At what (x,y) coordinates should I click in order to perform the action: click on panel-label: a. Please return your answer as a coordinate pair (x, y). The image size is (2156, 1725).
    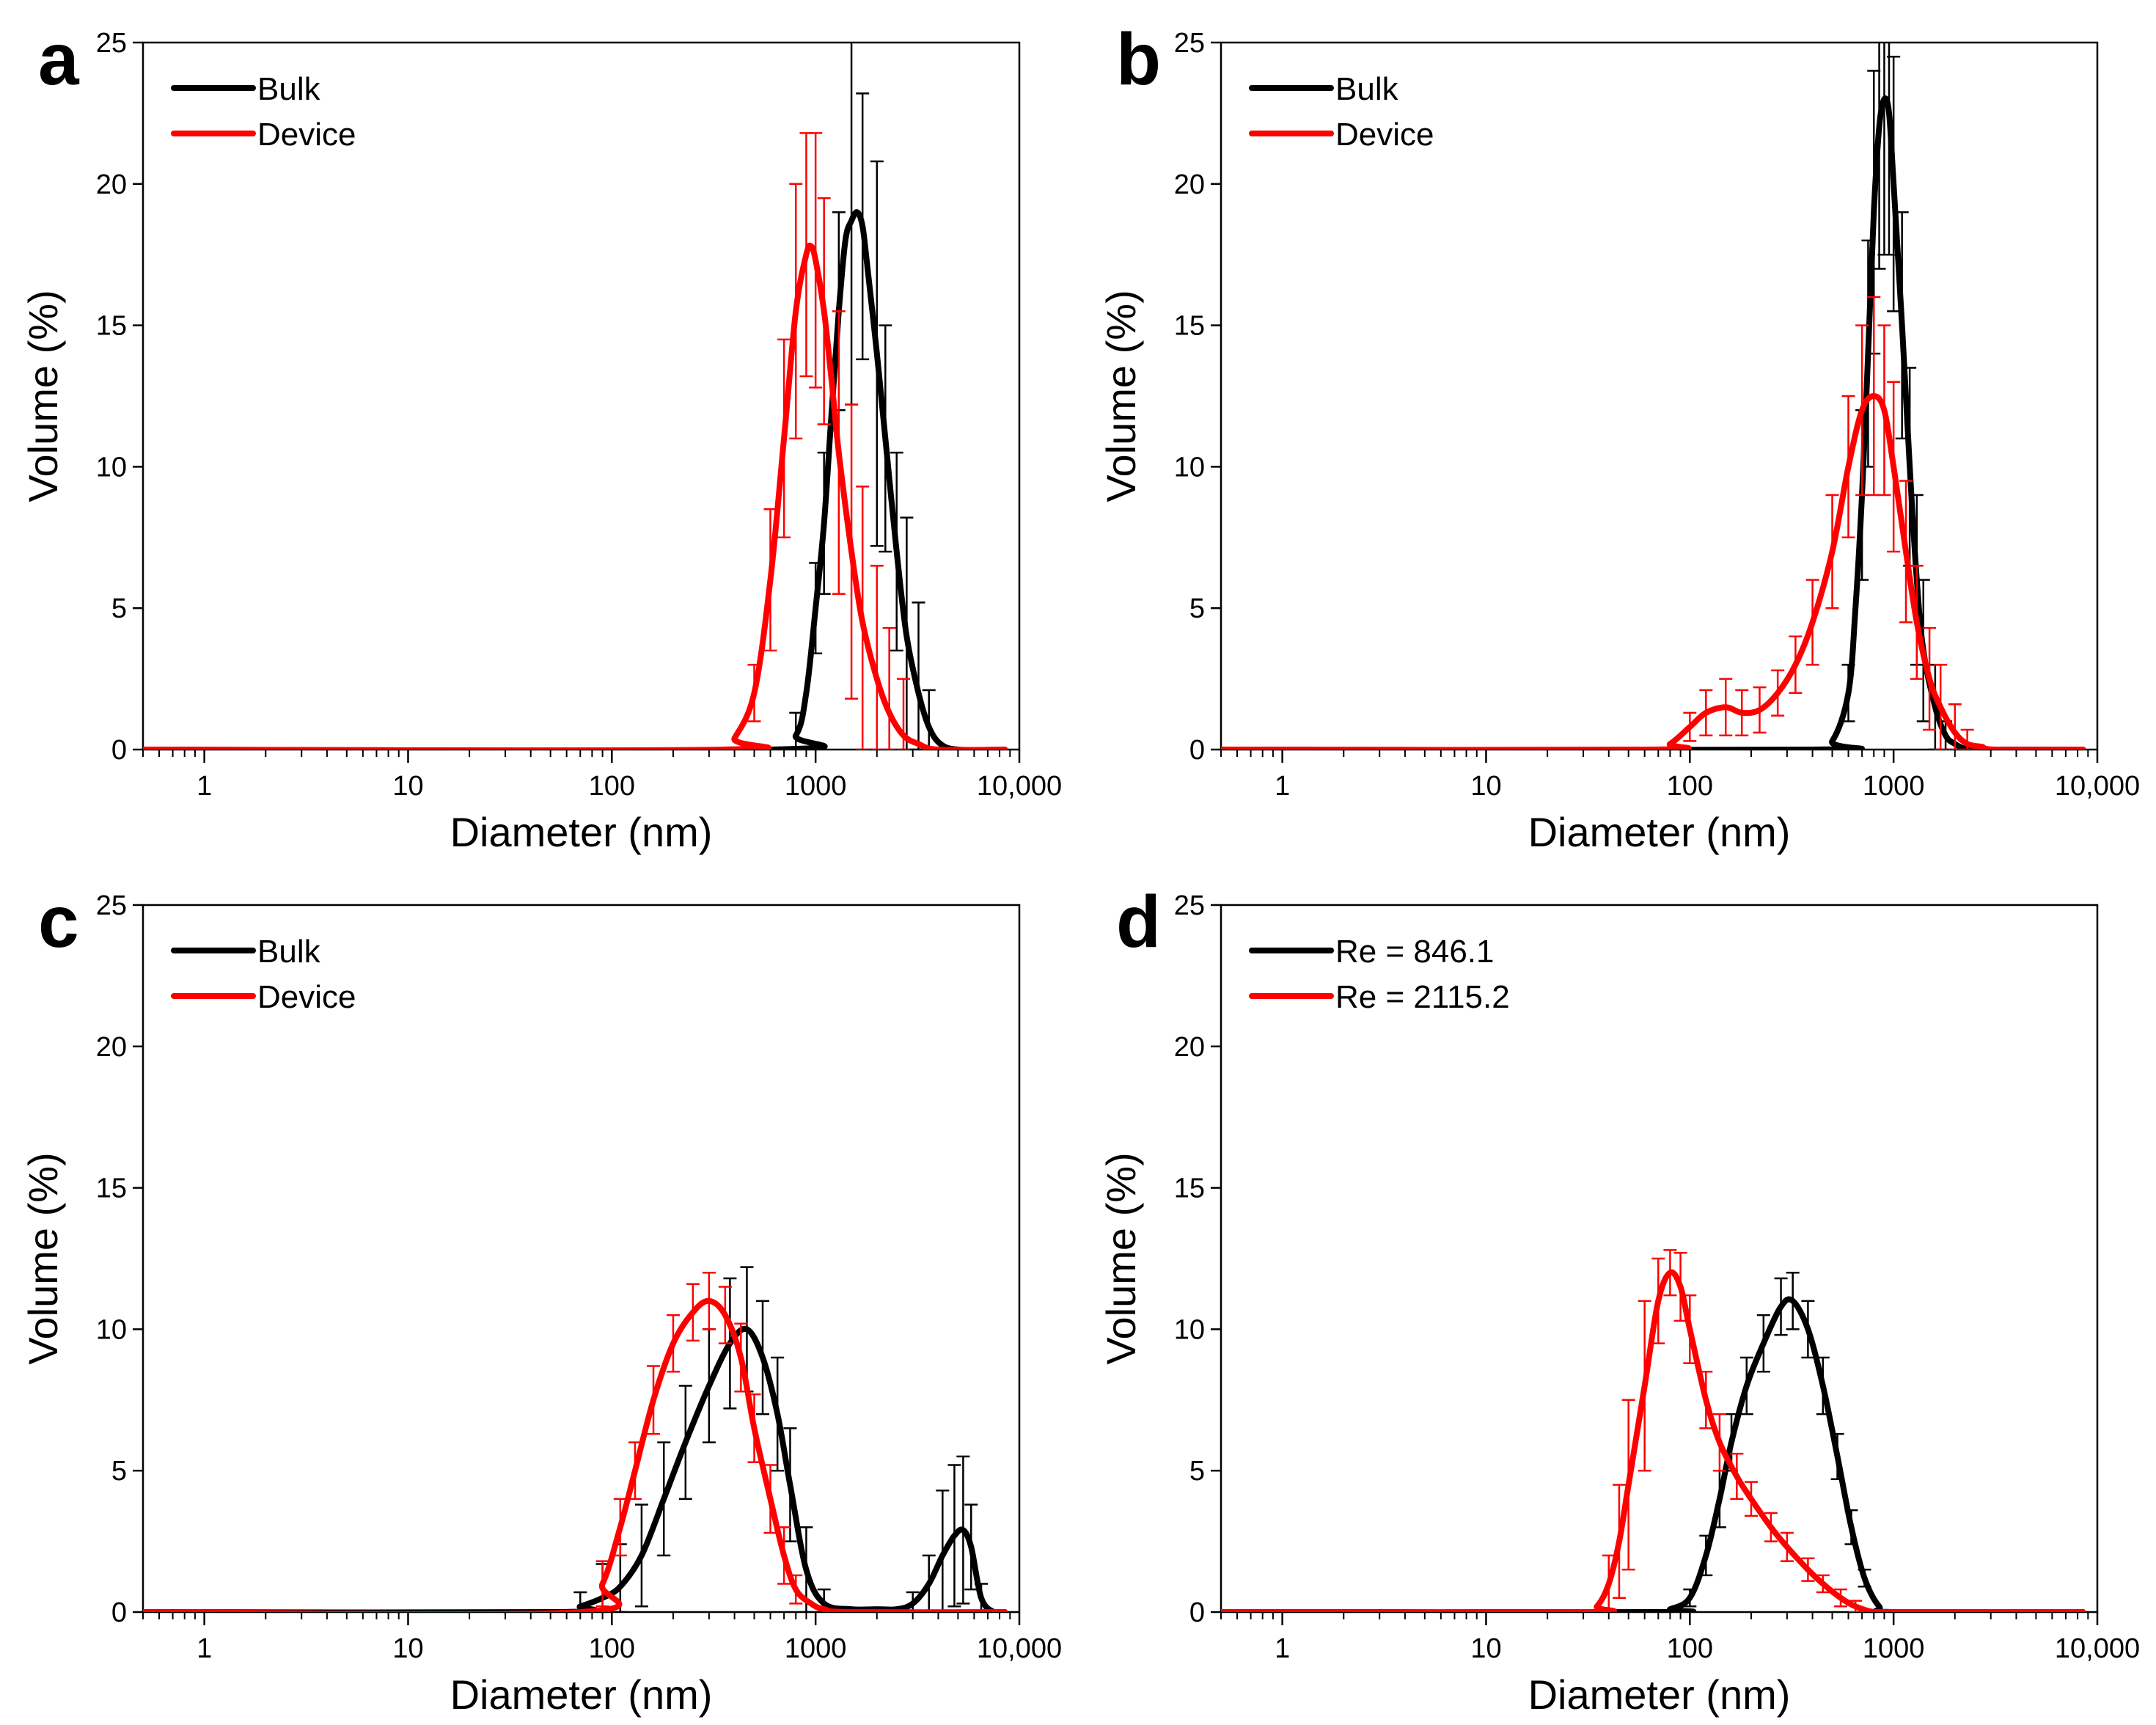
    Looking at the image, I should click on (59, 59).